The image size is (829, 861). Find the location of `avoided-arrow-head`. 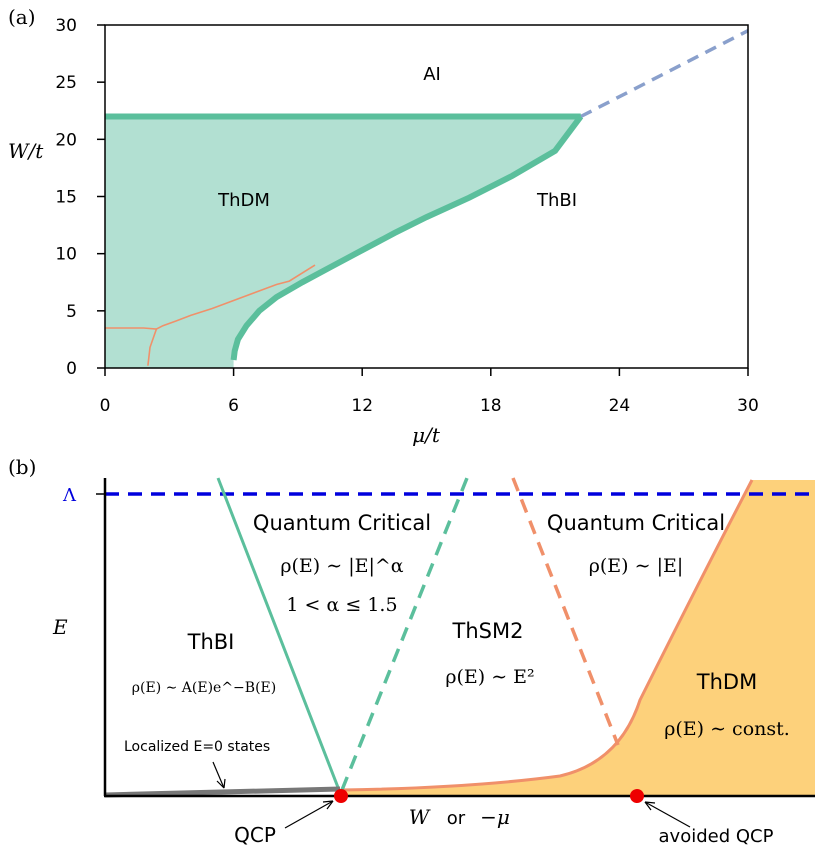

avoided-arrow-head is located at coordinates (650, 806).